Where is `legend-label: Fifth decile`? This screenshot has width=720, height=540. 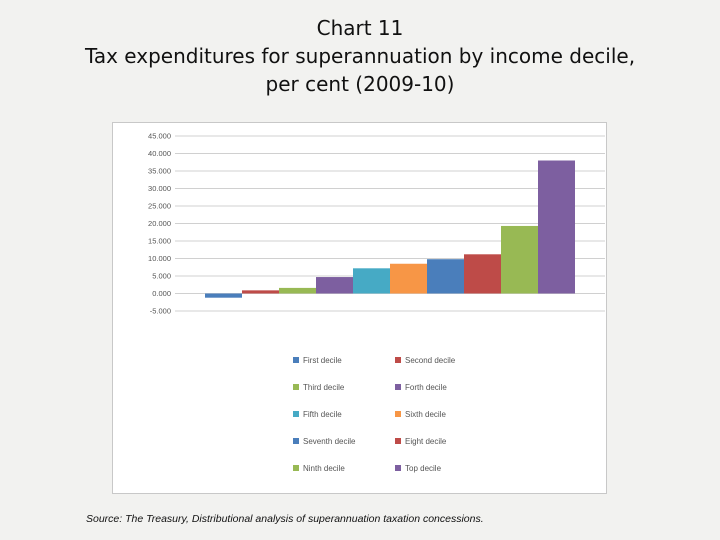
legend-label: Fifth decile is located at coordinates (322, 414).